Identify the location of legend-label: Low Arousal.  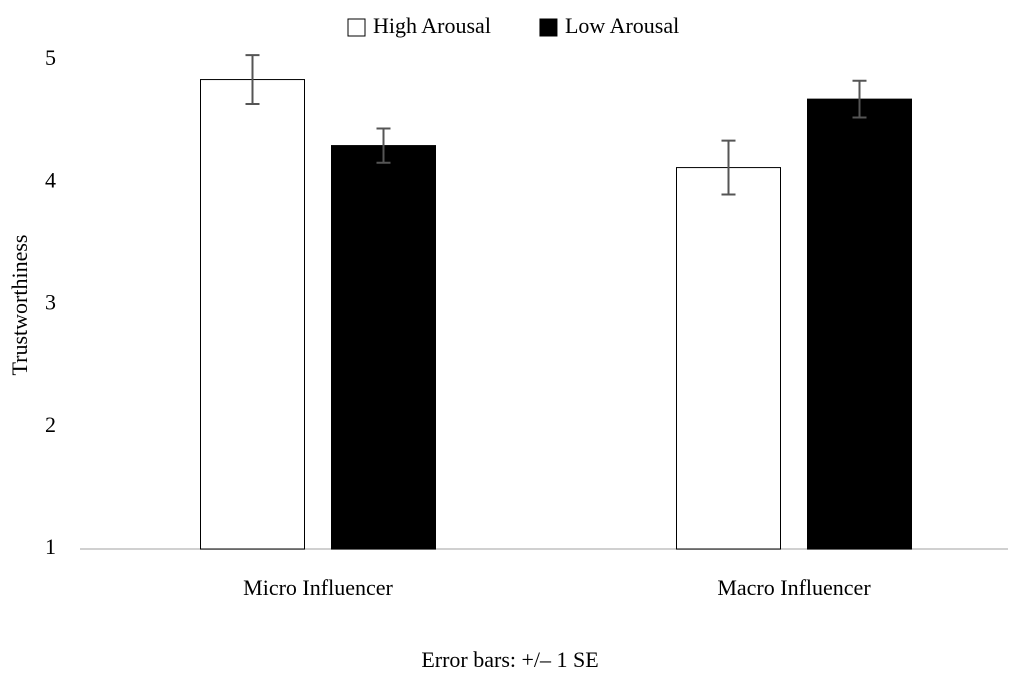
(622, 25).